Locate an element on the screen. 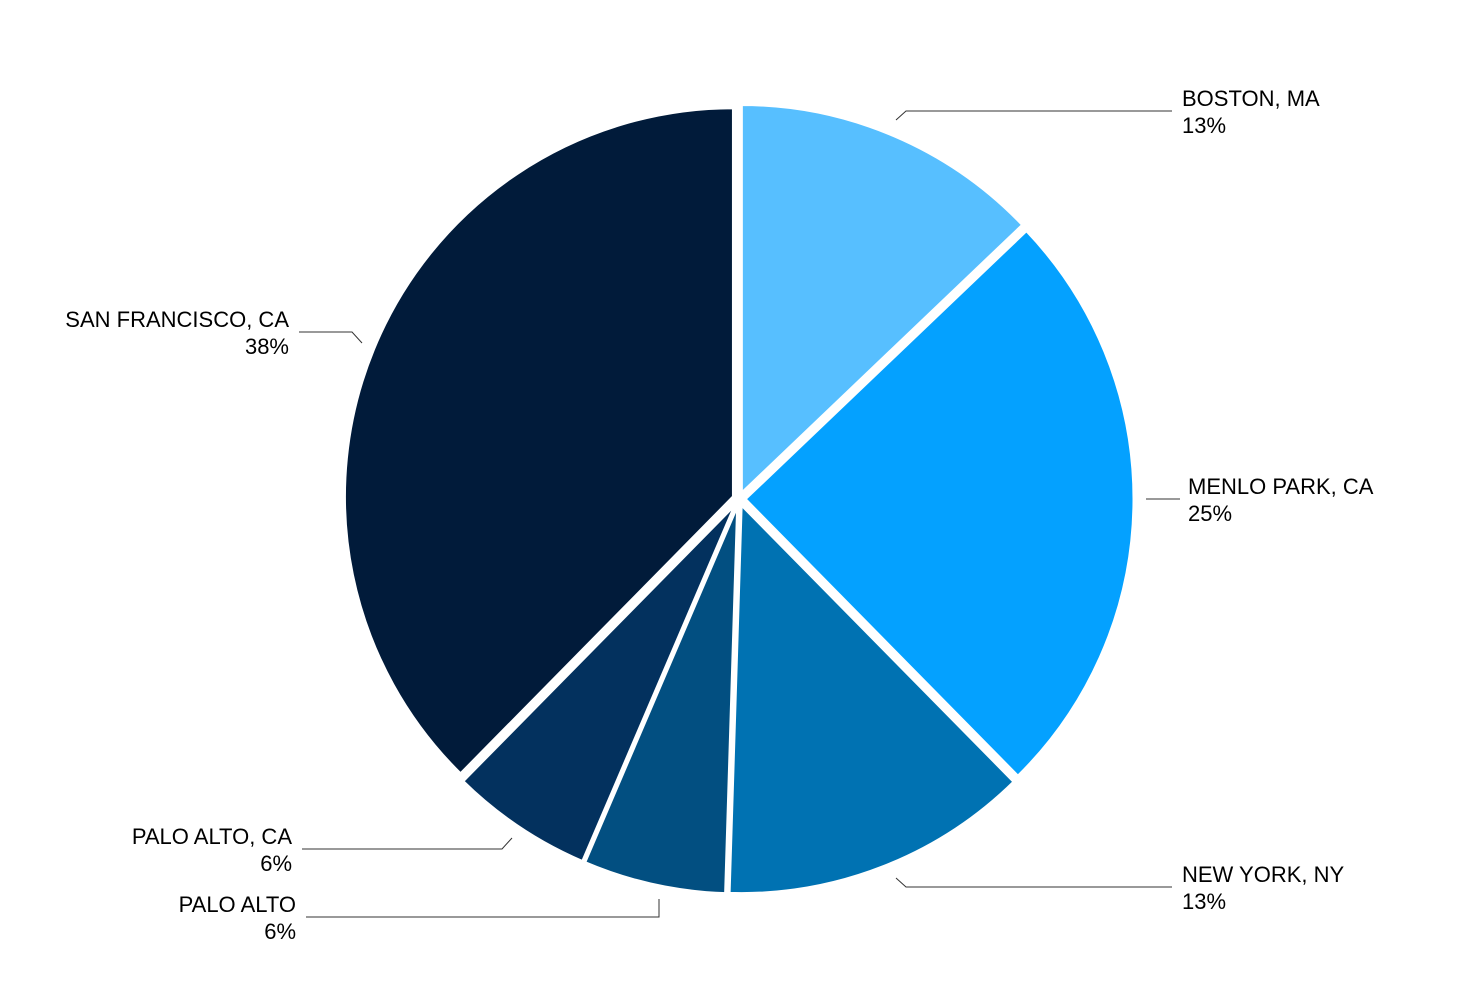 The image size is (1476, 996). pie-slice-new-york-ny is located at coordinates (872, 698).